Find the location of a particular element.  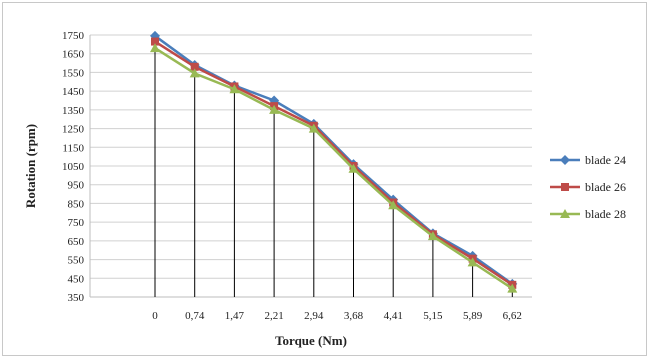

y-tick-label: 850 is located at coordinates (76, 204).